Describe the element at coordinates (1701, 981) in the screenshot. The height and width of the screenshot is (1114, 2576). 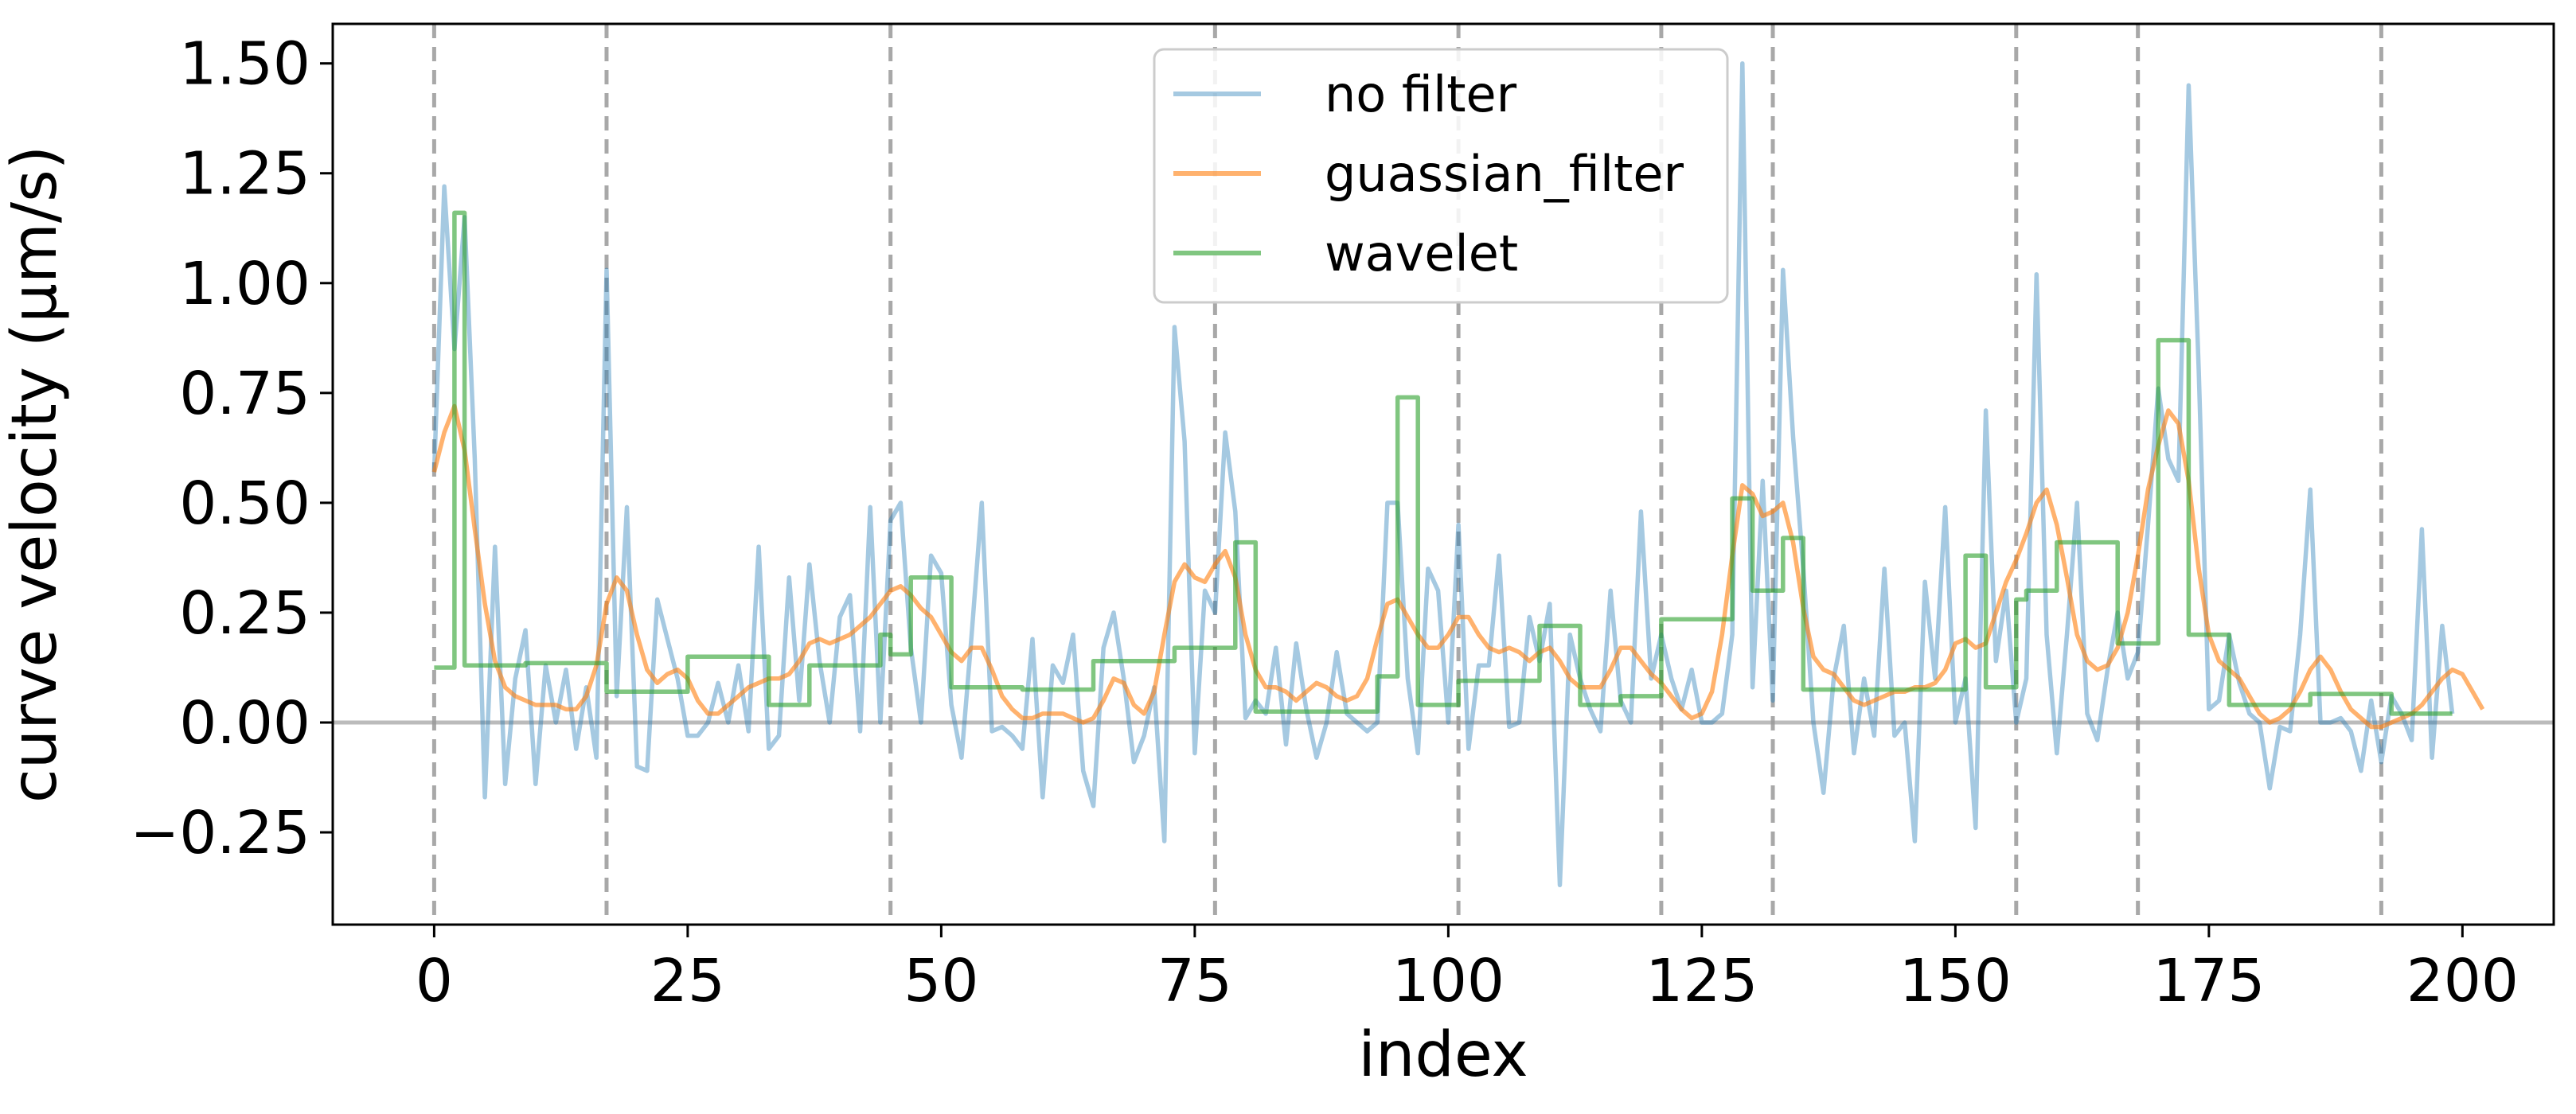
I see `x-tick-label: 125` at that location.